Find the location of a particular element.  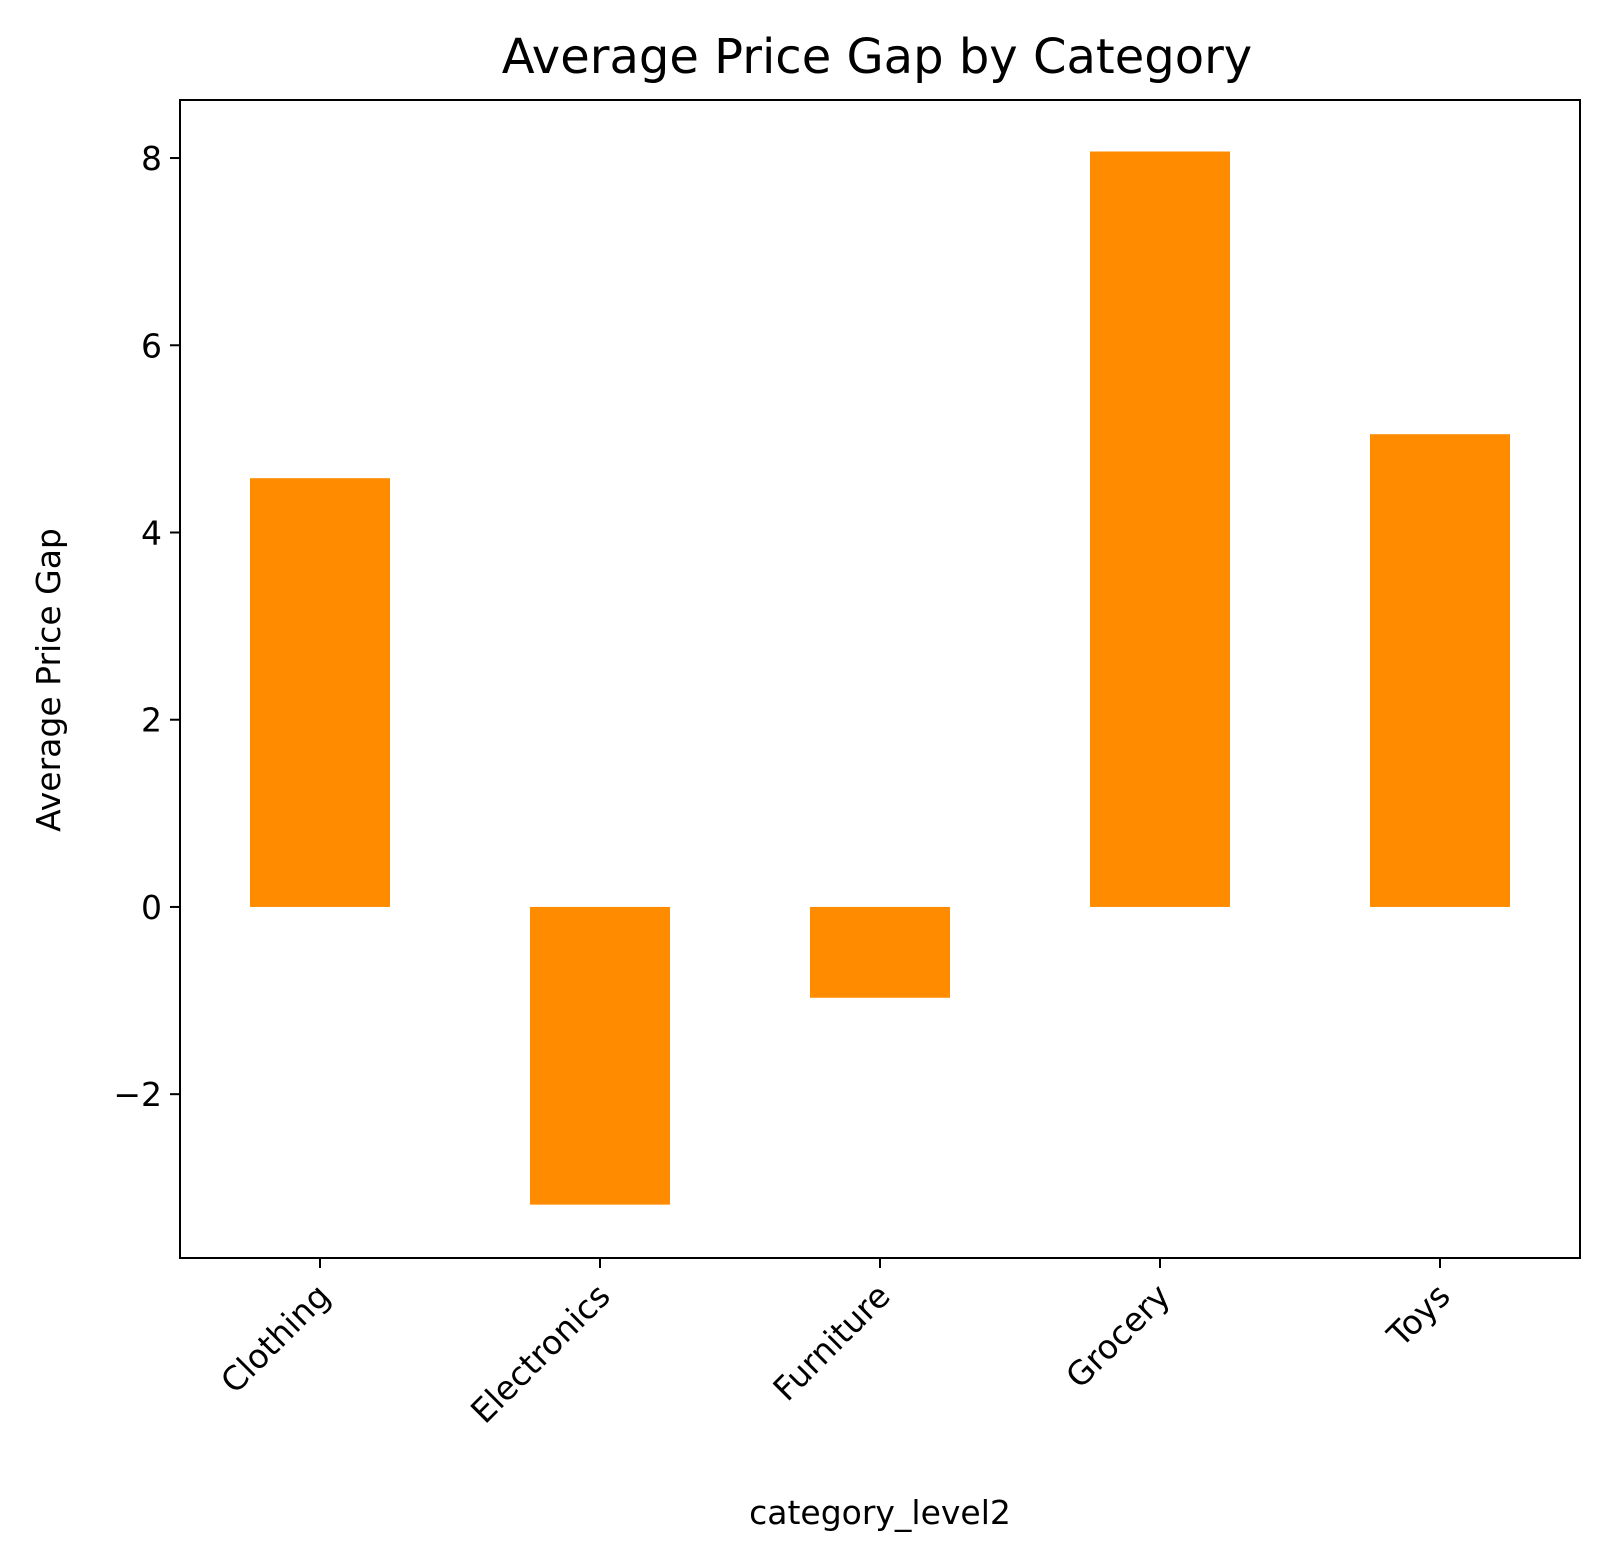

bar-furniture is located at coordinates (880, 952).